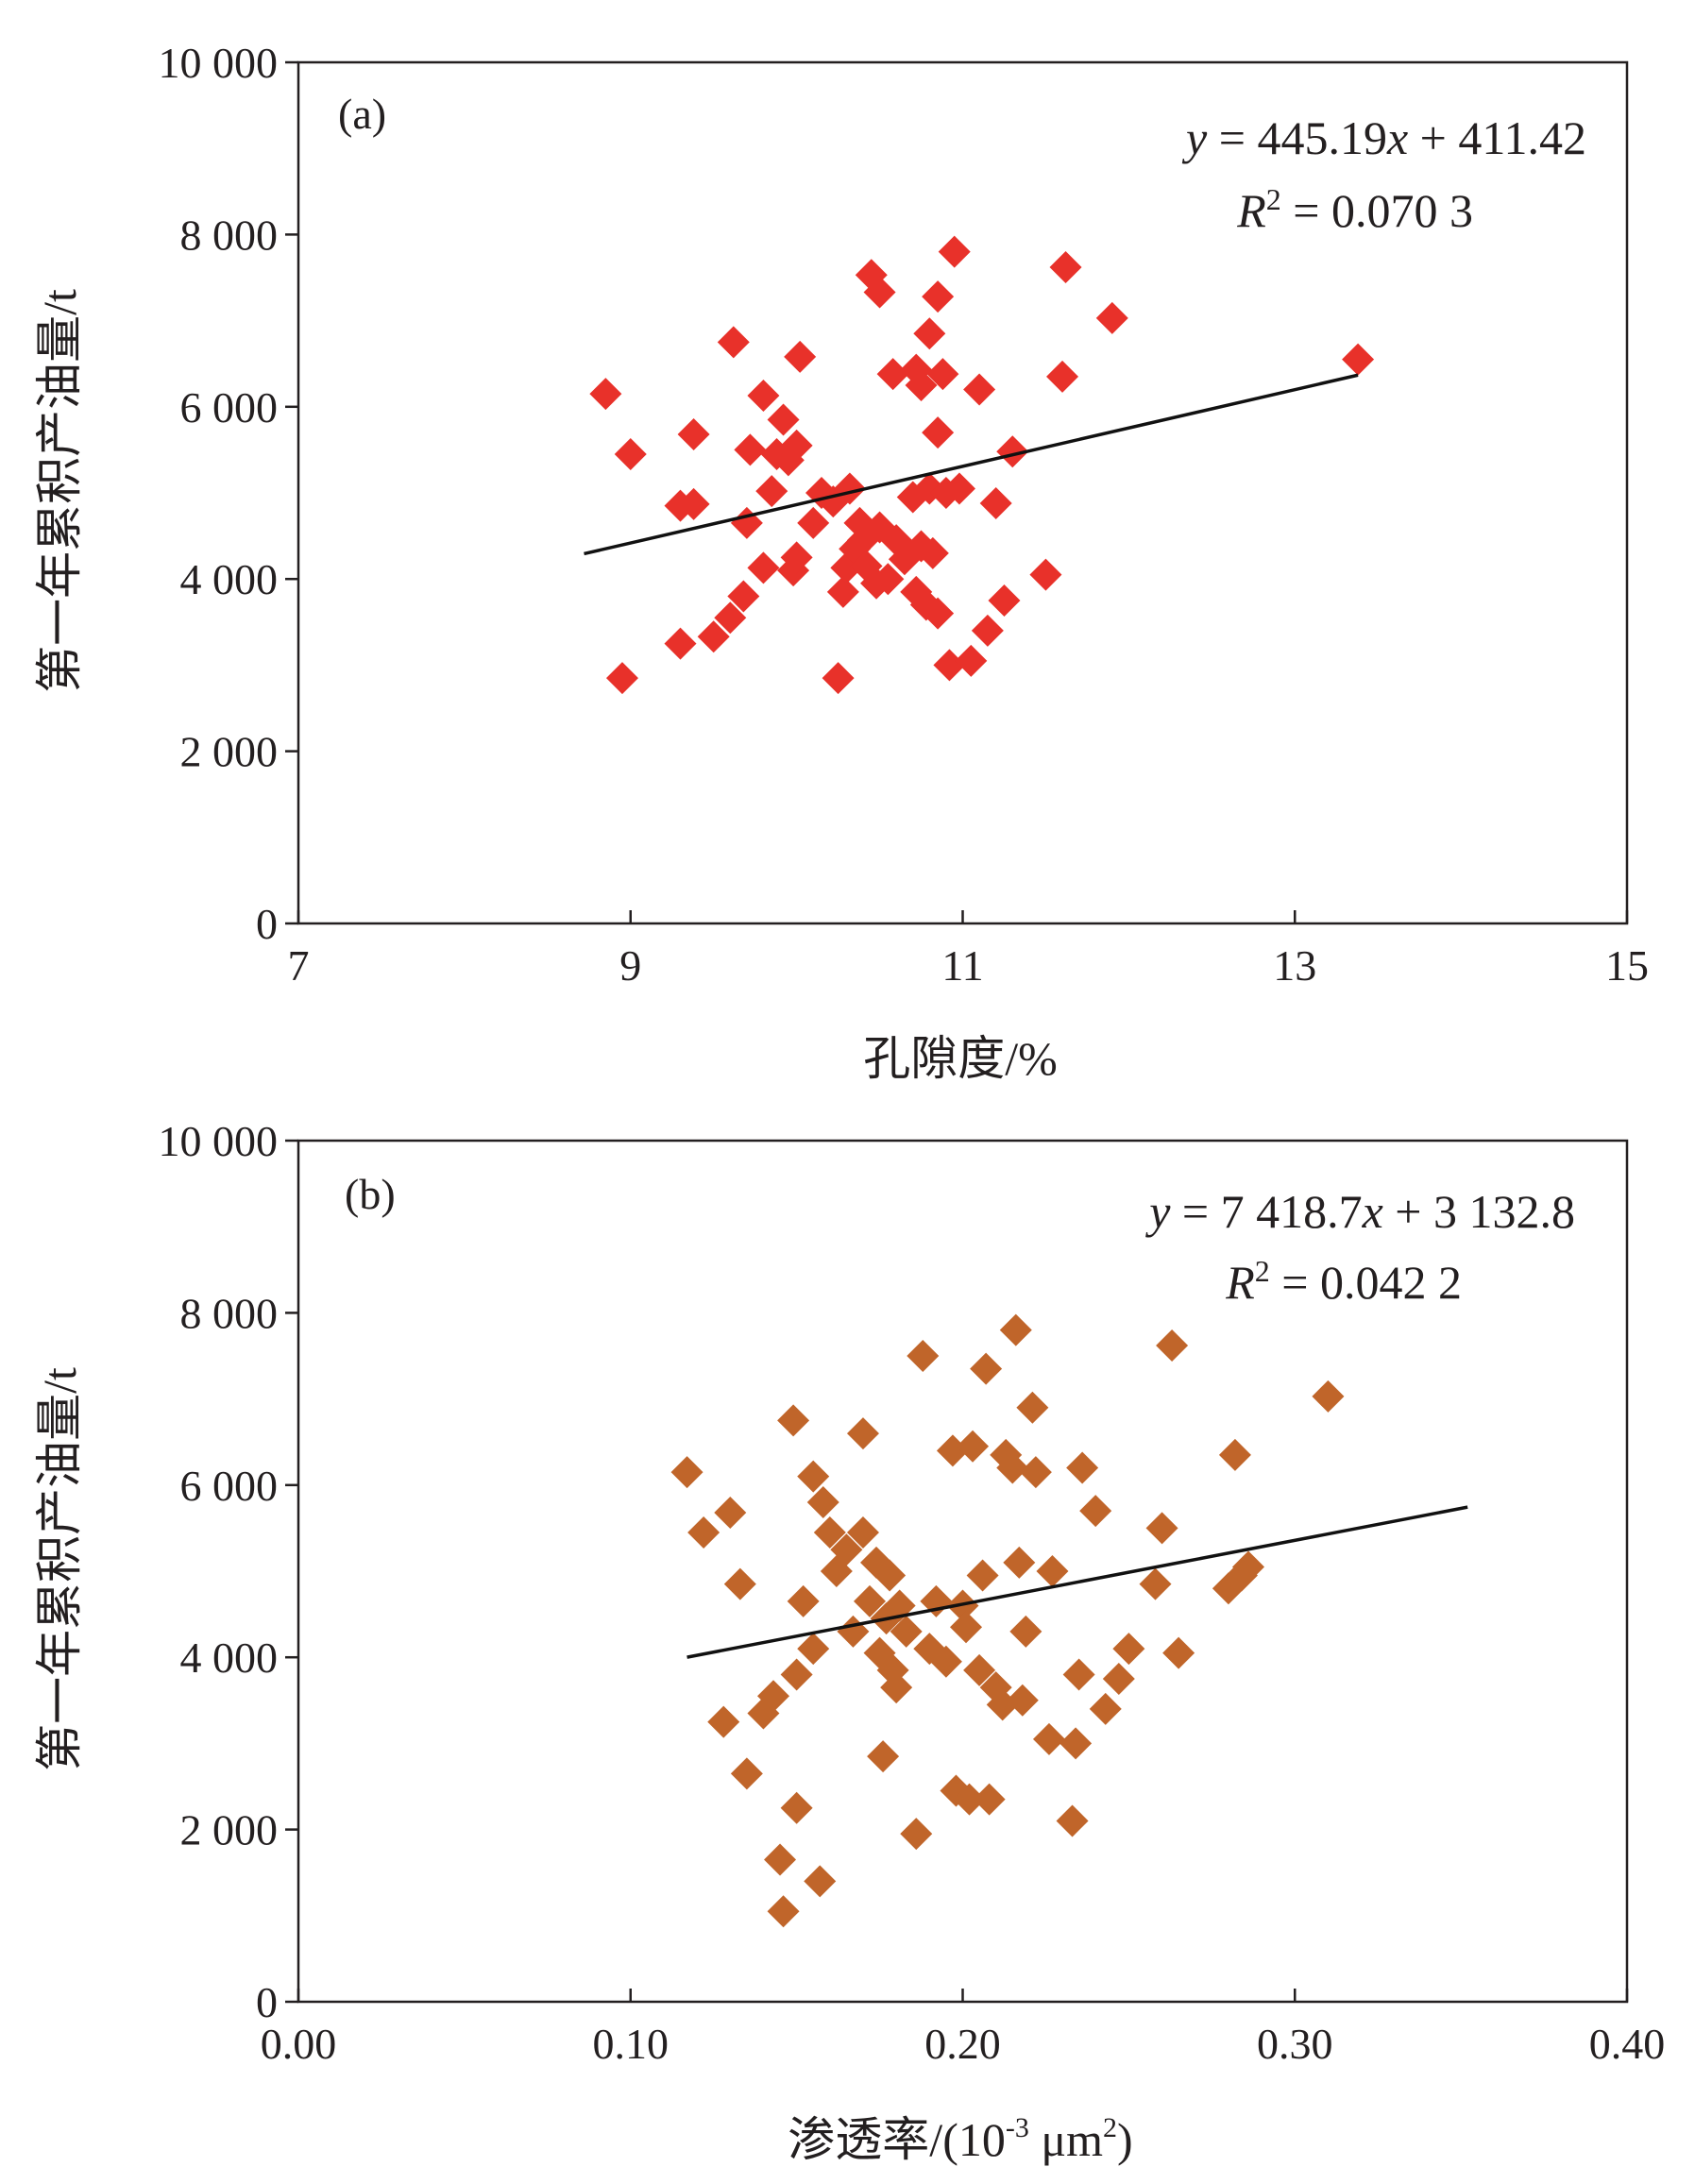 The image size is (1695, 2184). I want to click on x-tick-label: 9, so click(630, 965).